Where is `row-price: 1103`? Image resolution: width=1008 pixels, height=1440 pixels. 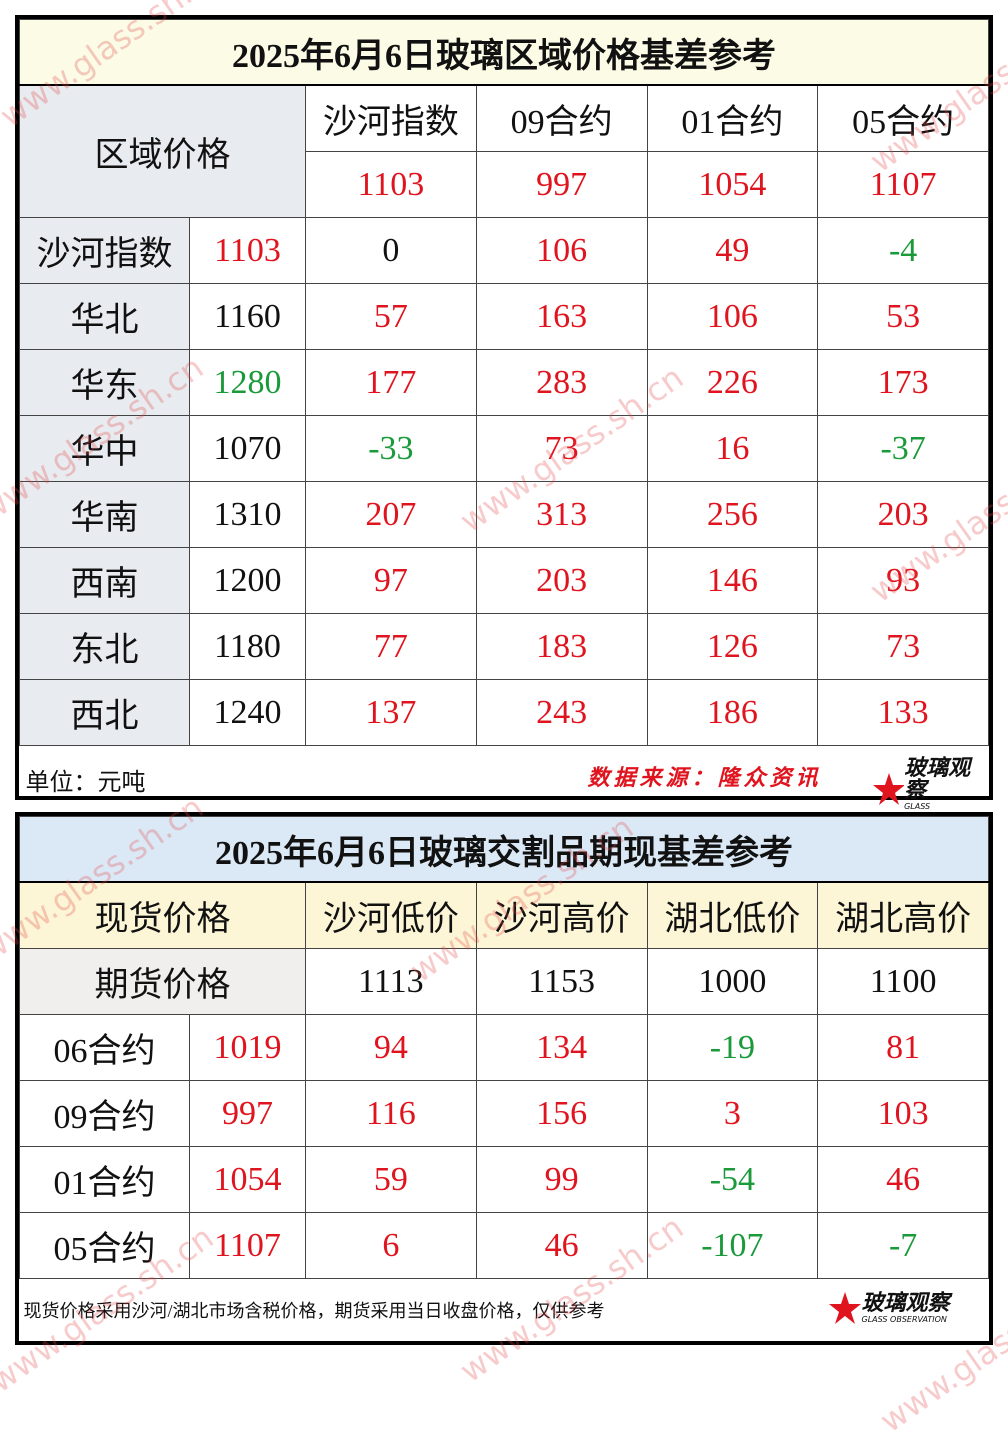
row-price: 1103 is located at coordinates (247, 250).